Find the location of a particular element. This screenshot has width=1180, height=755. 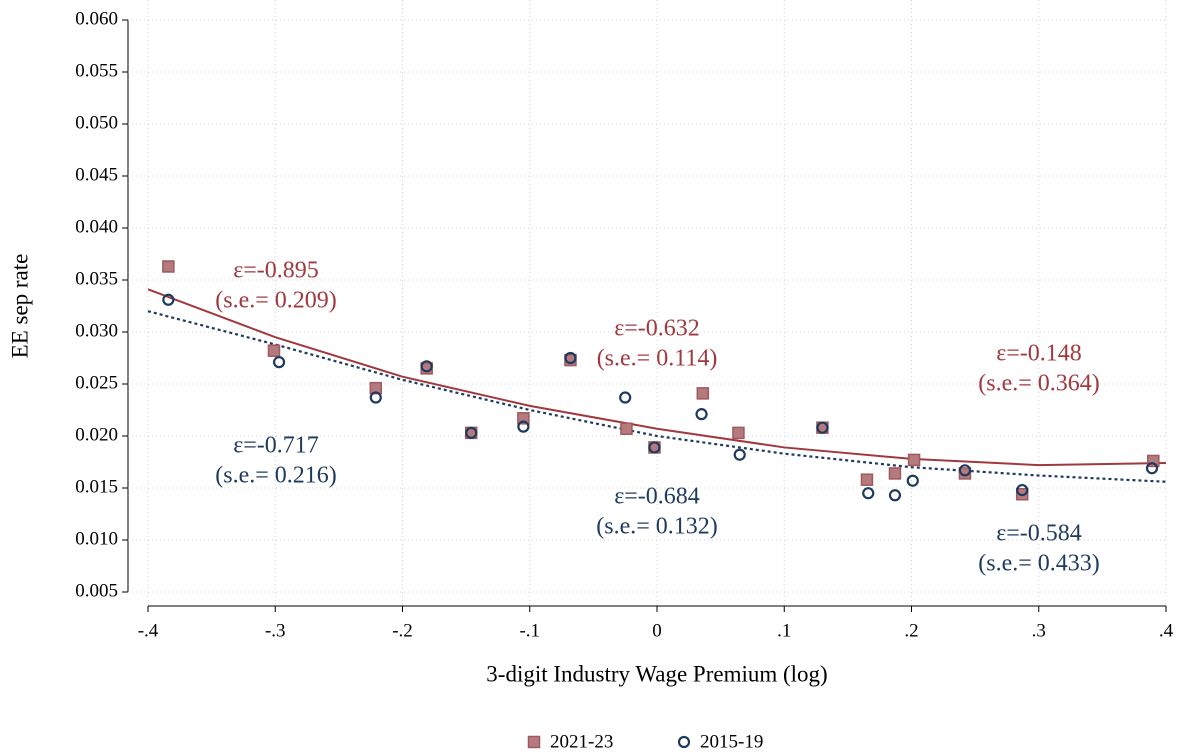

y-axis-title: EE sep rate is located at coordinates (19, 306).